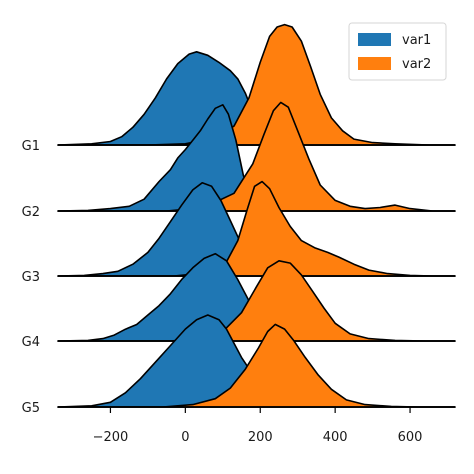 The height and width of the screenshot is (474, 474). Describe the element at coordinates (260, 437) in the screenshot. I see `x-tick-label: 200` at that location.